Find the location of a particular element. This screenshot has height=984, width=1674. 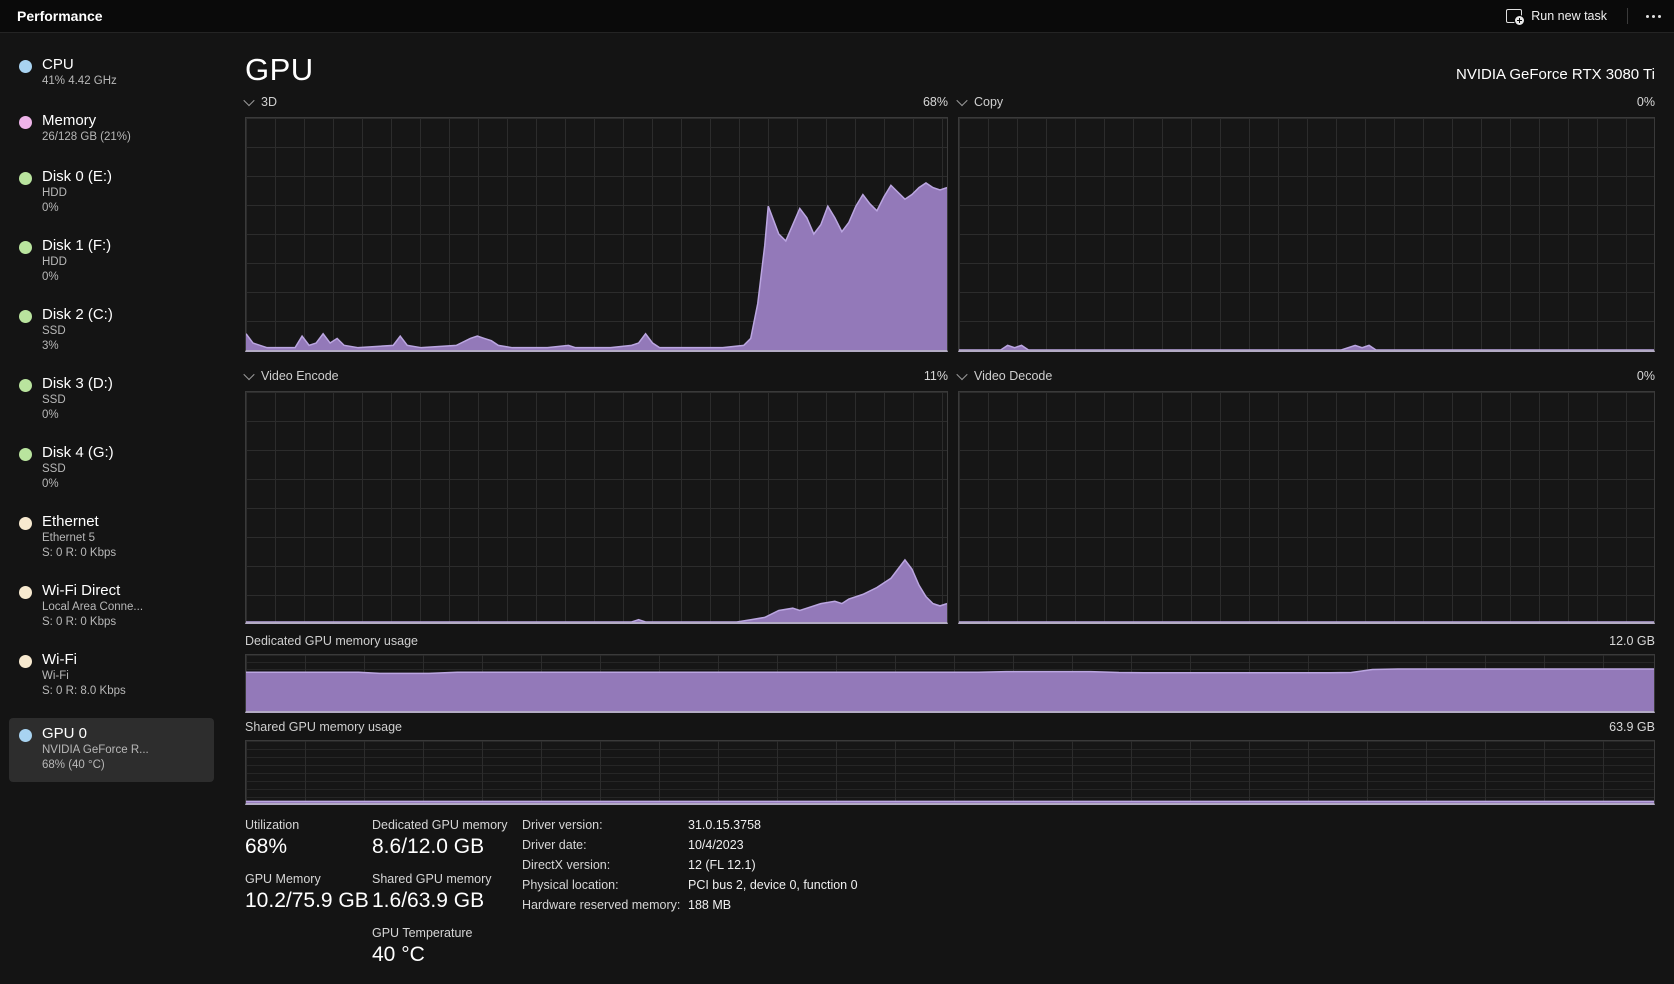

sidebar-item-title: GPU 0 is located at coordinates (65, 733).